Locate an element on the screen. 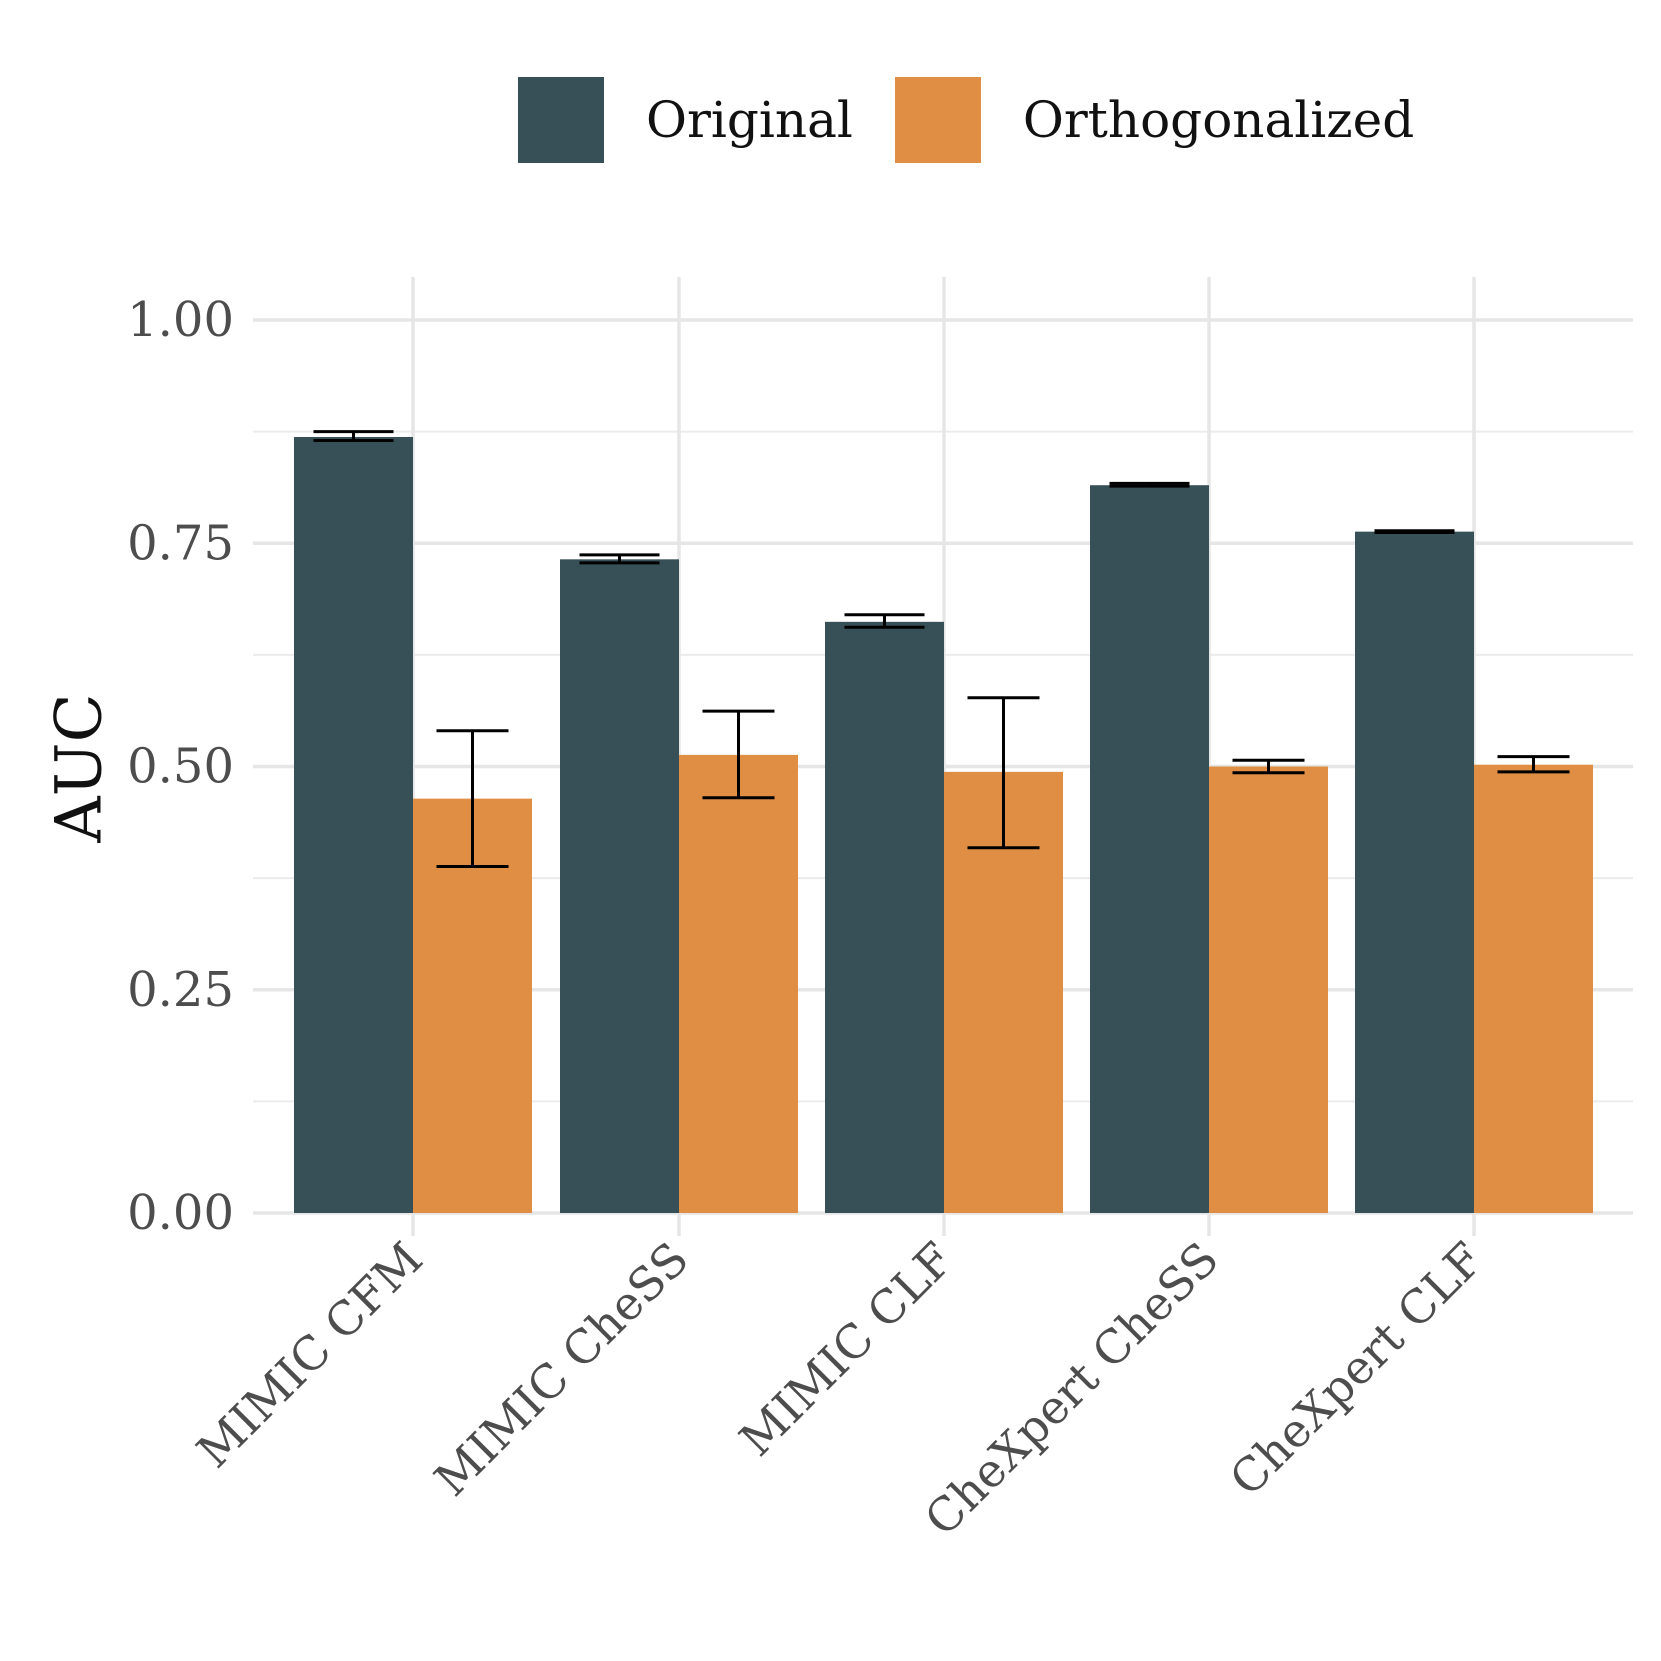  x-category-label: CheXpert CheSS is located at coordinates (1071, 1389).